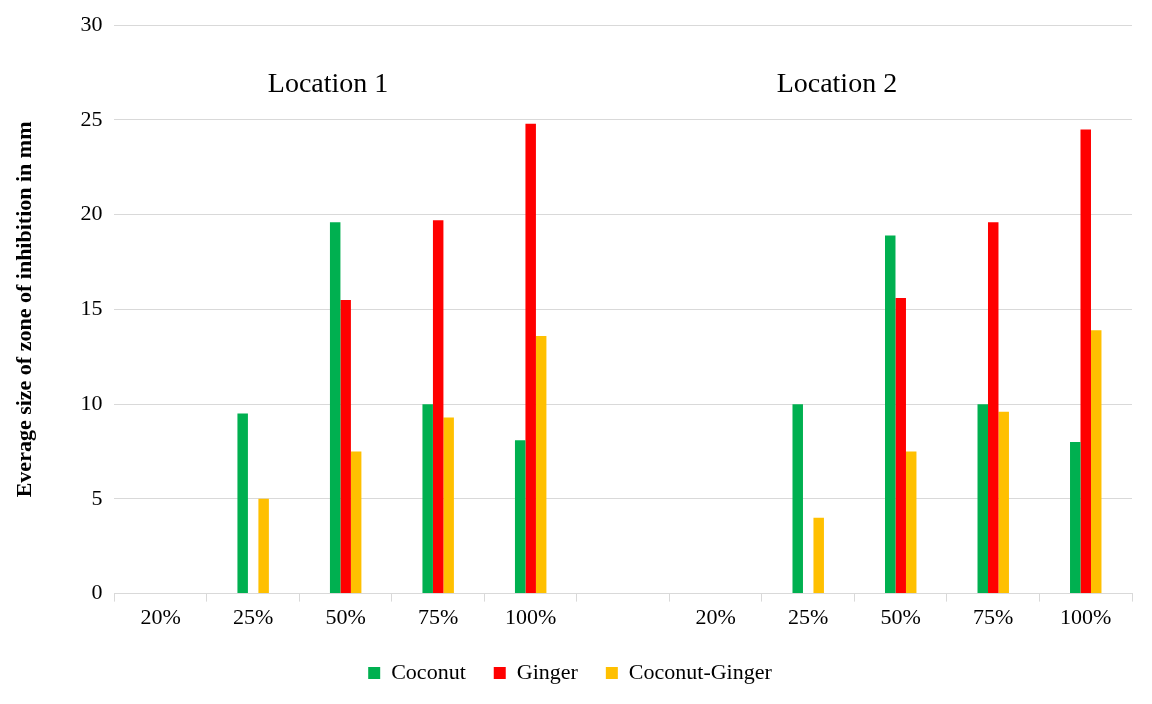  What do you see at coordinates (23, 309) in the screenshot?
I see `y-axis-title: Everage size of zone of inhibition in mm` at bounding box center [23, 309].